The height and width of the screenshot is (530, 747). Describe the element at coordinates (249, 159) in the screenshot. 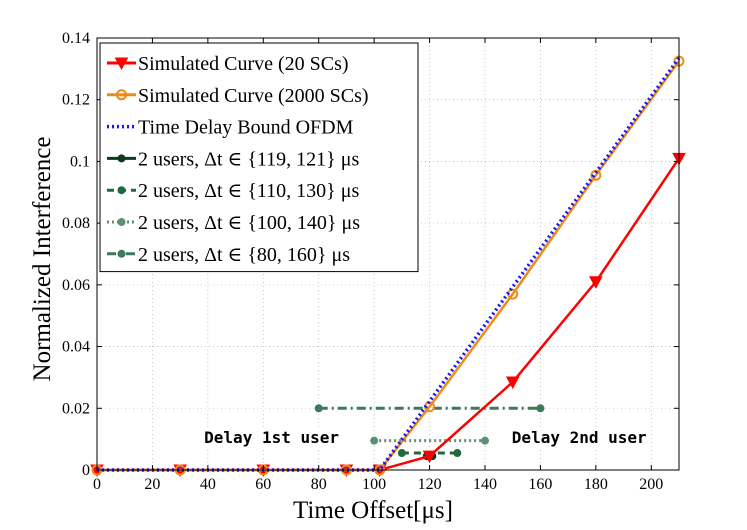

I see `legend-label: 2 users, Δt ∈ {119, 121} μs` at that location.